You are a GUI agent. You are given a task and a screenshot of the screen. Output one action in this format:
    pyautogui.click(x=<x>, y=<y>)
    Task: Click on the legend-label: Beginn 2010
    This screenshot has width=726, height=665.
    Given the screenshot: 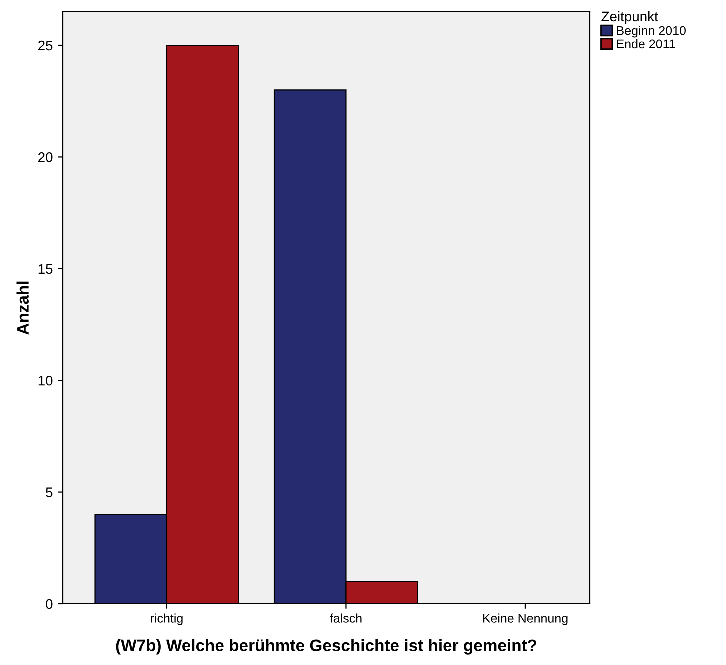 What is the action you would take?
    pyautogui.click(x=651, y=32)
    